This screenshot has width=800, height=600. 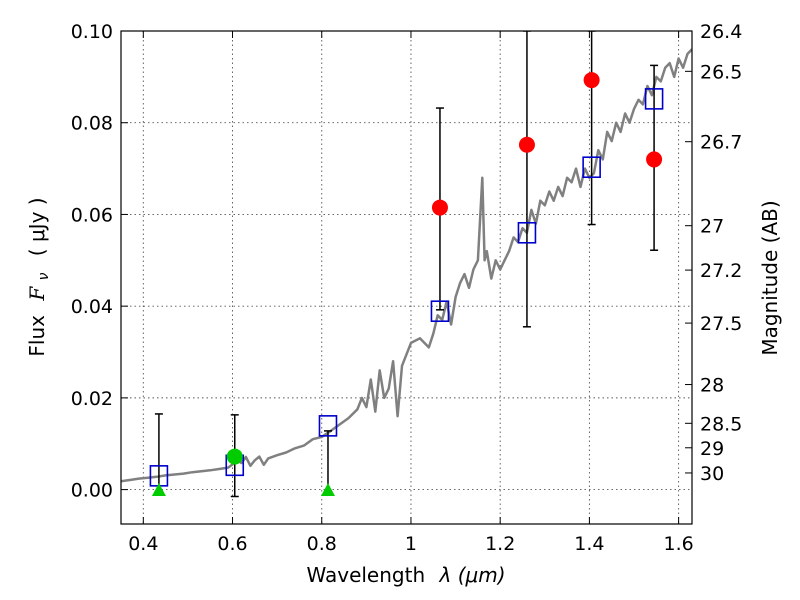 What do you see at coordinates (92, 491) in the screenshot?
I see `y-tick-label: 0.00` at bounding box center [92, 491].